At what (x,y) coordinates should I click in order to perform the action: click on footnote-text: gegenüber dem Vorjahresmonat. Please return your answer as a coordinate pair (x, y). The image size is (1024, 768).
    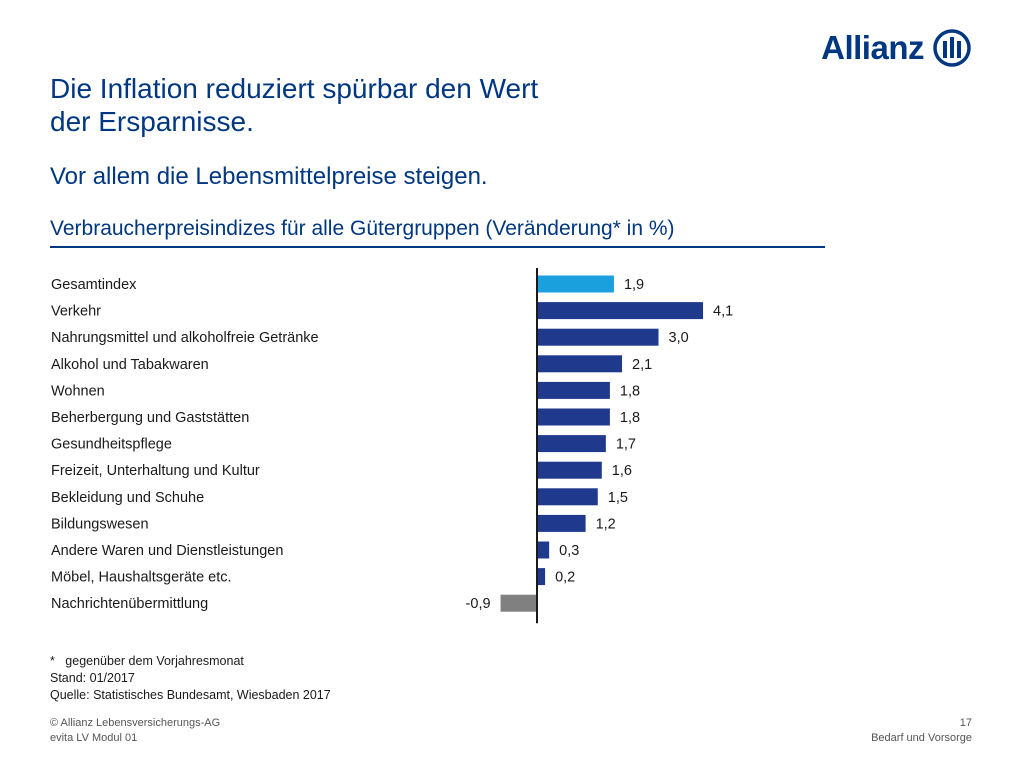
    Looking at the image, I should click on (154, 661).